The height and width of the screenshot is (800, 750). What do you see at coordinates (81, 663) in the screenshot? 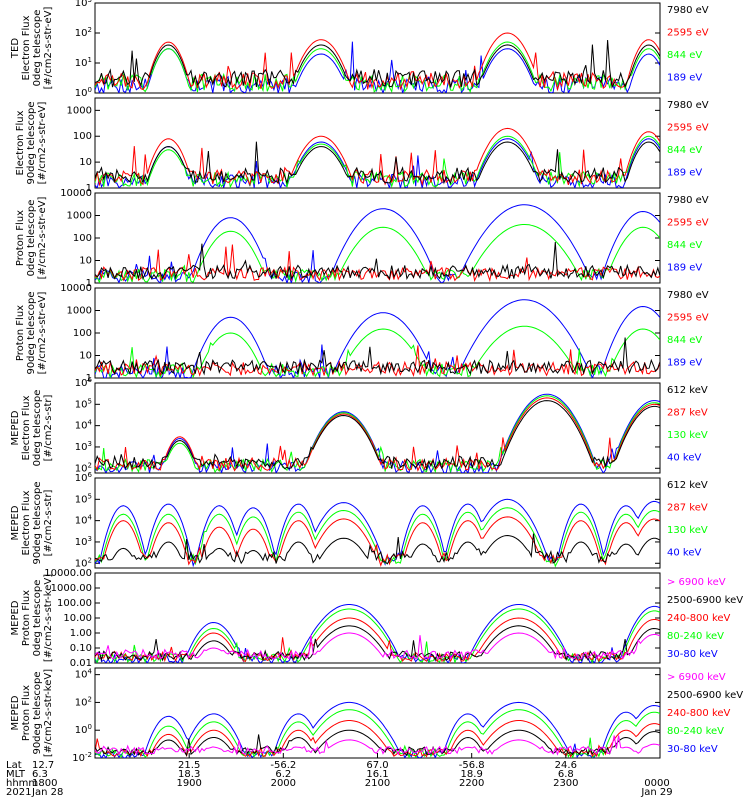
I see `y-tick-label: 0.01` at bounding box center [81, 663].